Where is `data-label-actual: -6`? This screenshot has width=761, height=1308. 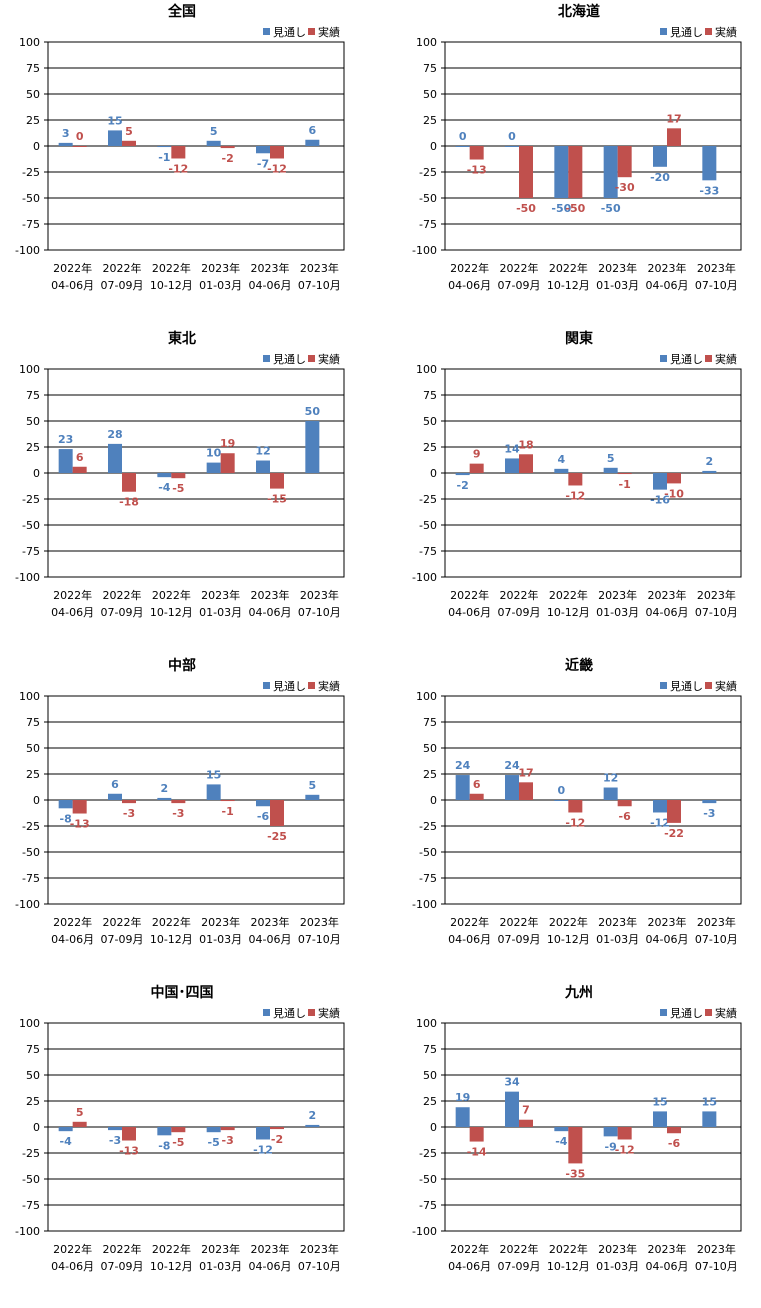
data-label-actual: -6 is located at coordinates (674, 1143).